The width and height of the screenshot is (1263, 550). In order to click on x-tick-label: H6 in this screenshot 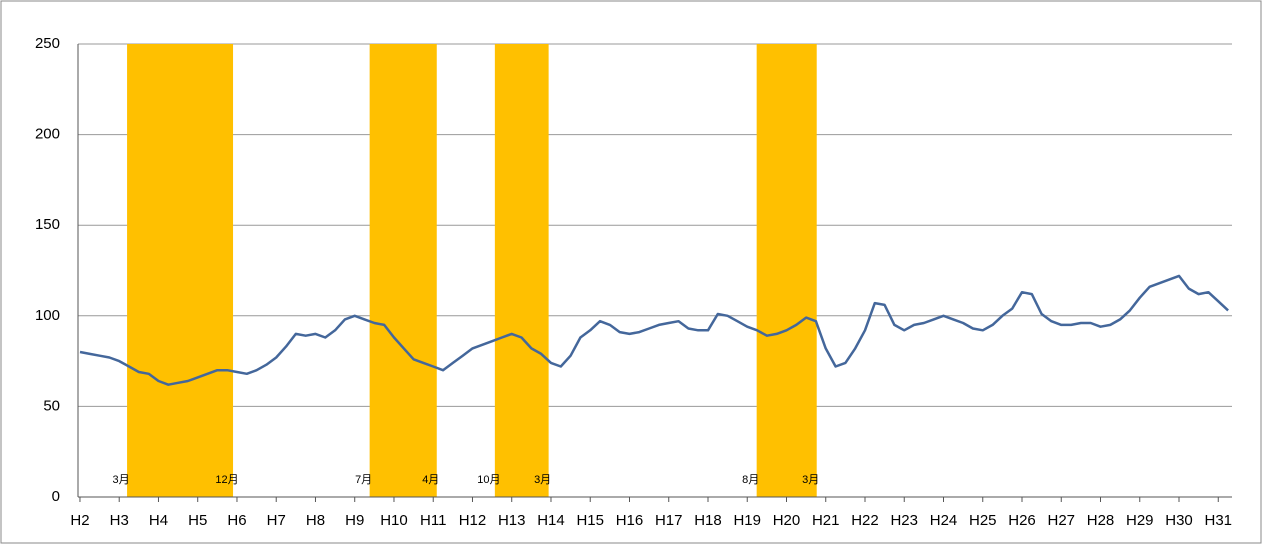, I will do `click(236, 520)`.